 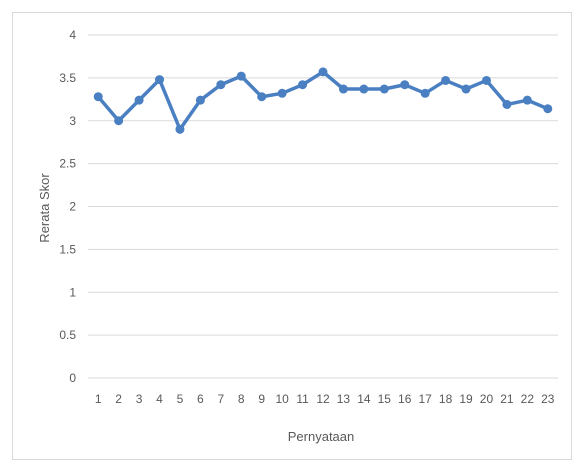 What do you see at coordinates (302, 399) in the screenshot?
I see `x-tick-label: 11` at bounding box center [302, 399].